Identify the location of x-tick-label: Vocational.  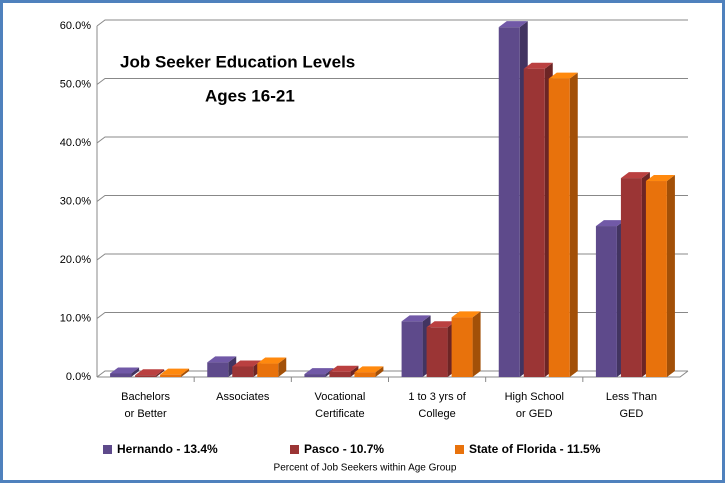
(340, 397).